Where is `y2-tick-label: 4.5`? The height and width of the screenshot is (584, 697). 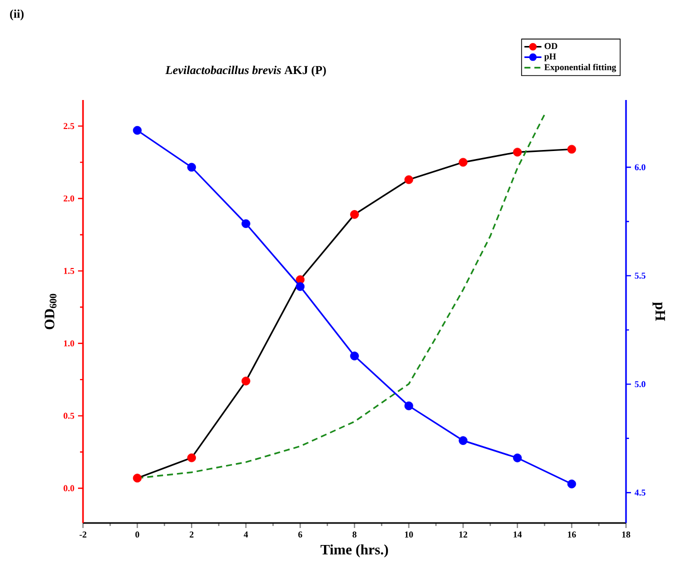 y2-tick-label: 4.5 is located at coordinates (640, 493).